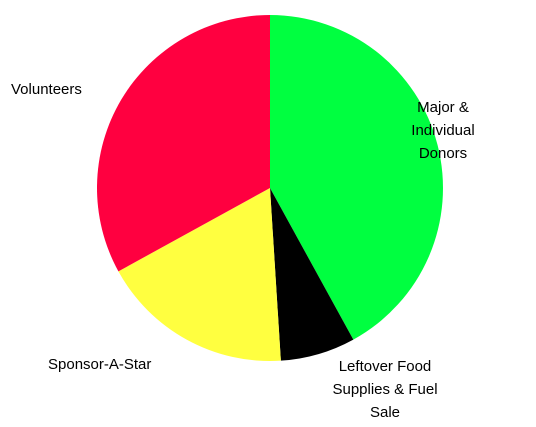  I want to click on slice-label-line: Volunteers, so click(46, 89).